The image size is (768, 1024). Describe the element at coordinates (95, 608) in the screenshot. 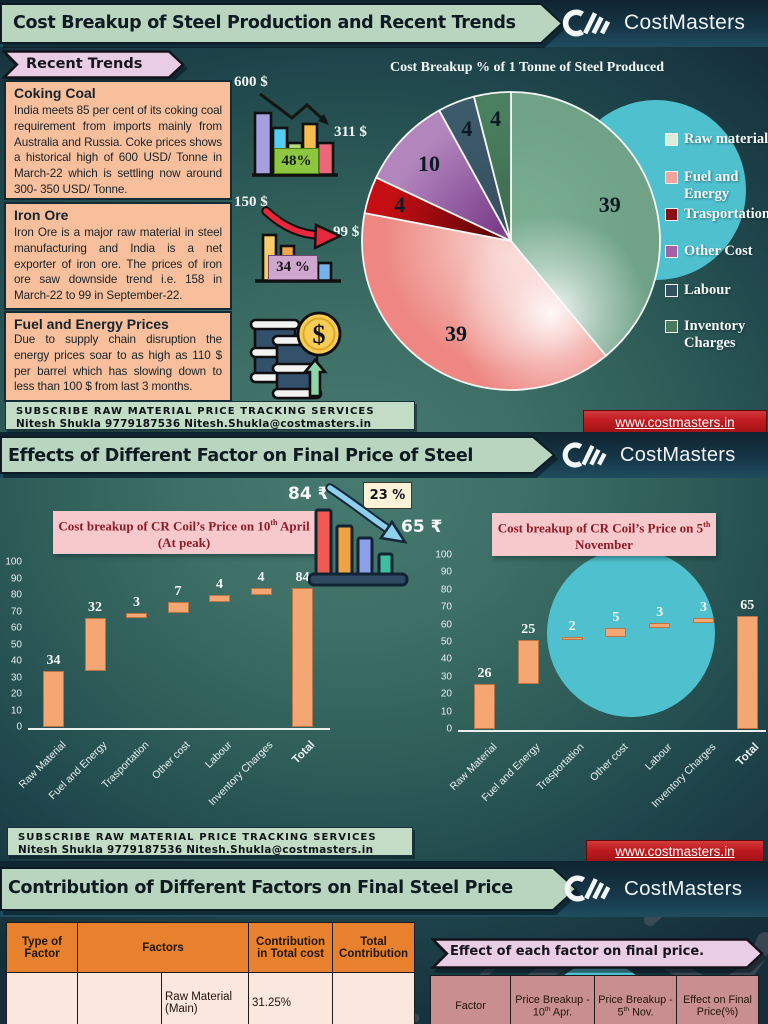

I see `bar-value-label: 32` at that location.